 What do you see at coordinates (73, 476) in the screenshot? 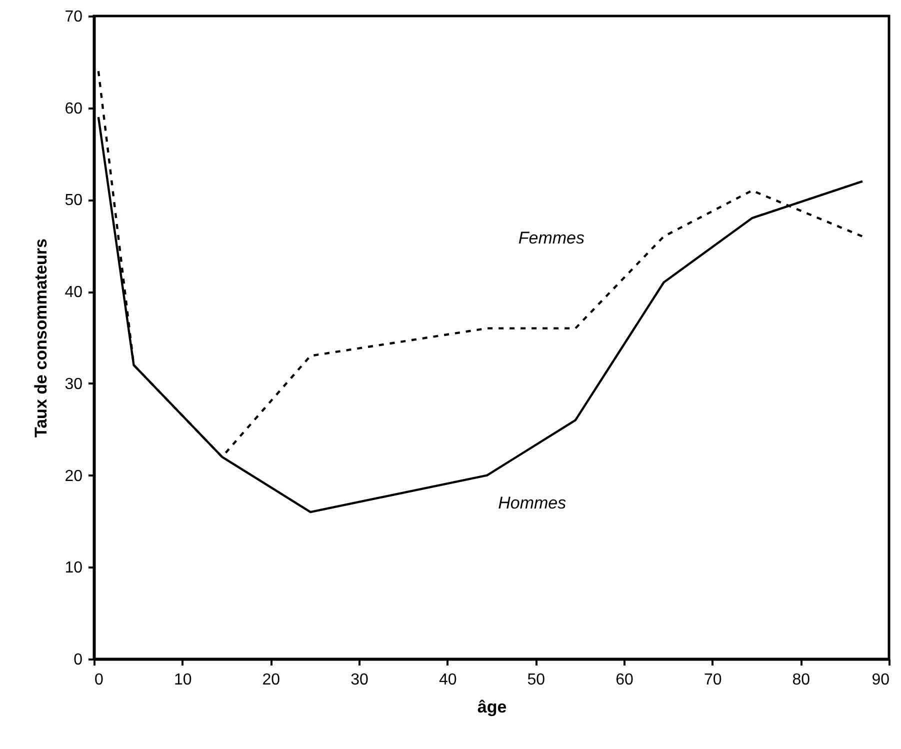
I see `y-tick-label: 20` at bounding box center [73, 476].